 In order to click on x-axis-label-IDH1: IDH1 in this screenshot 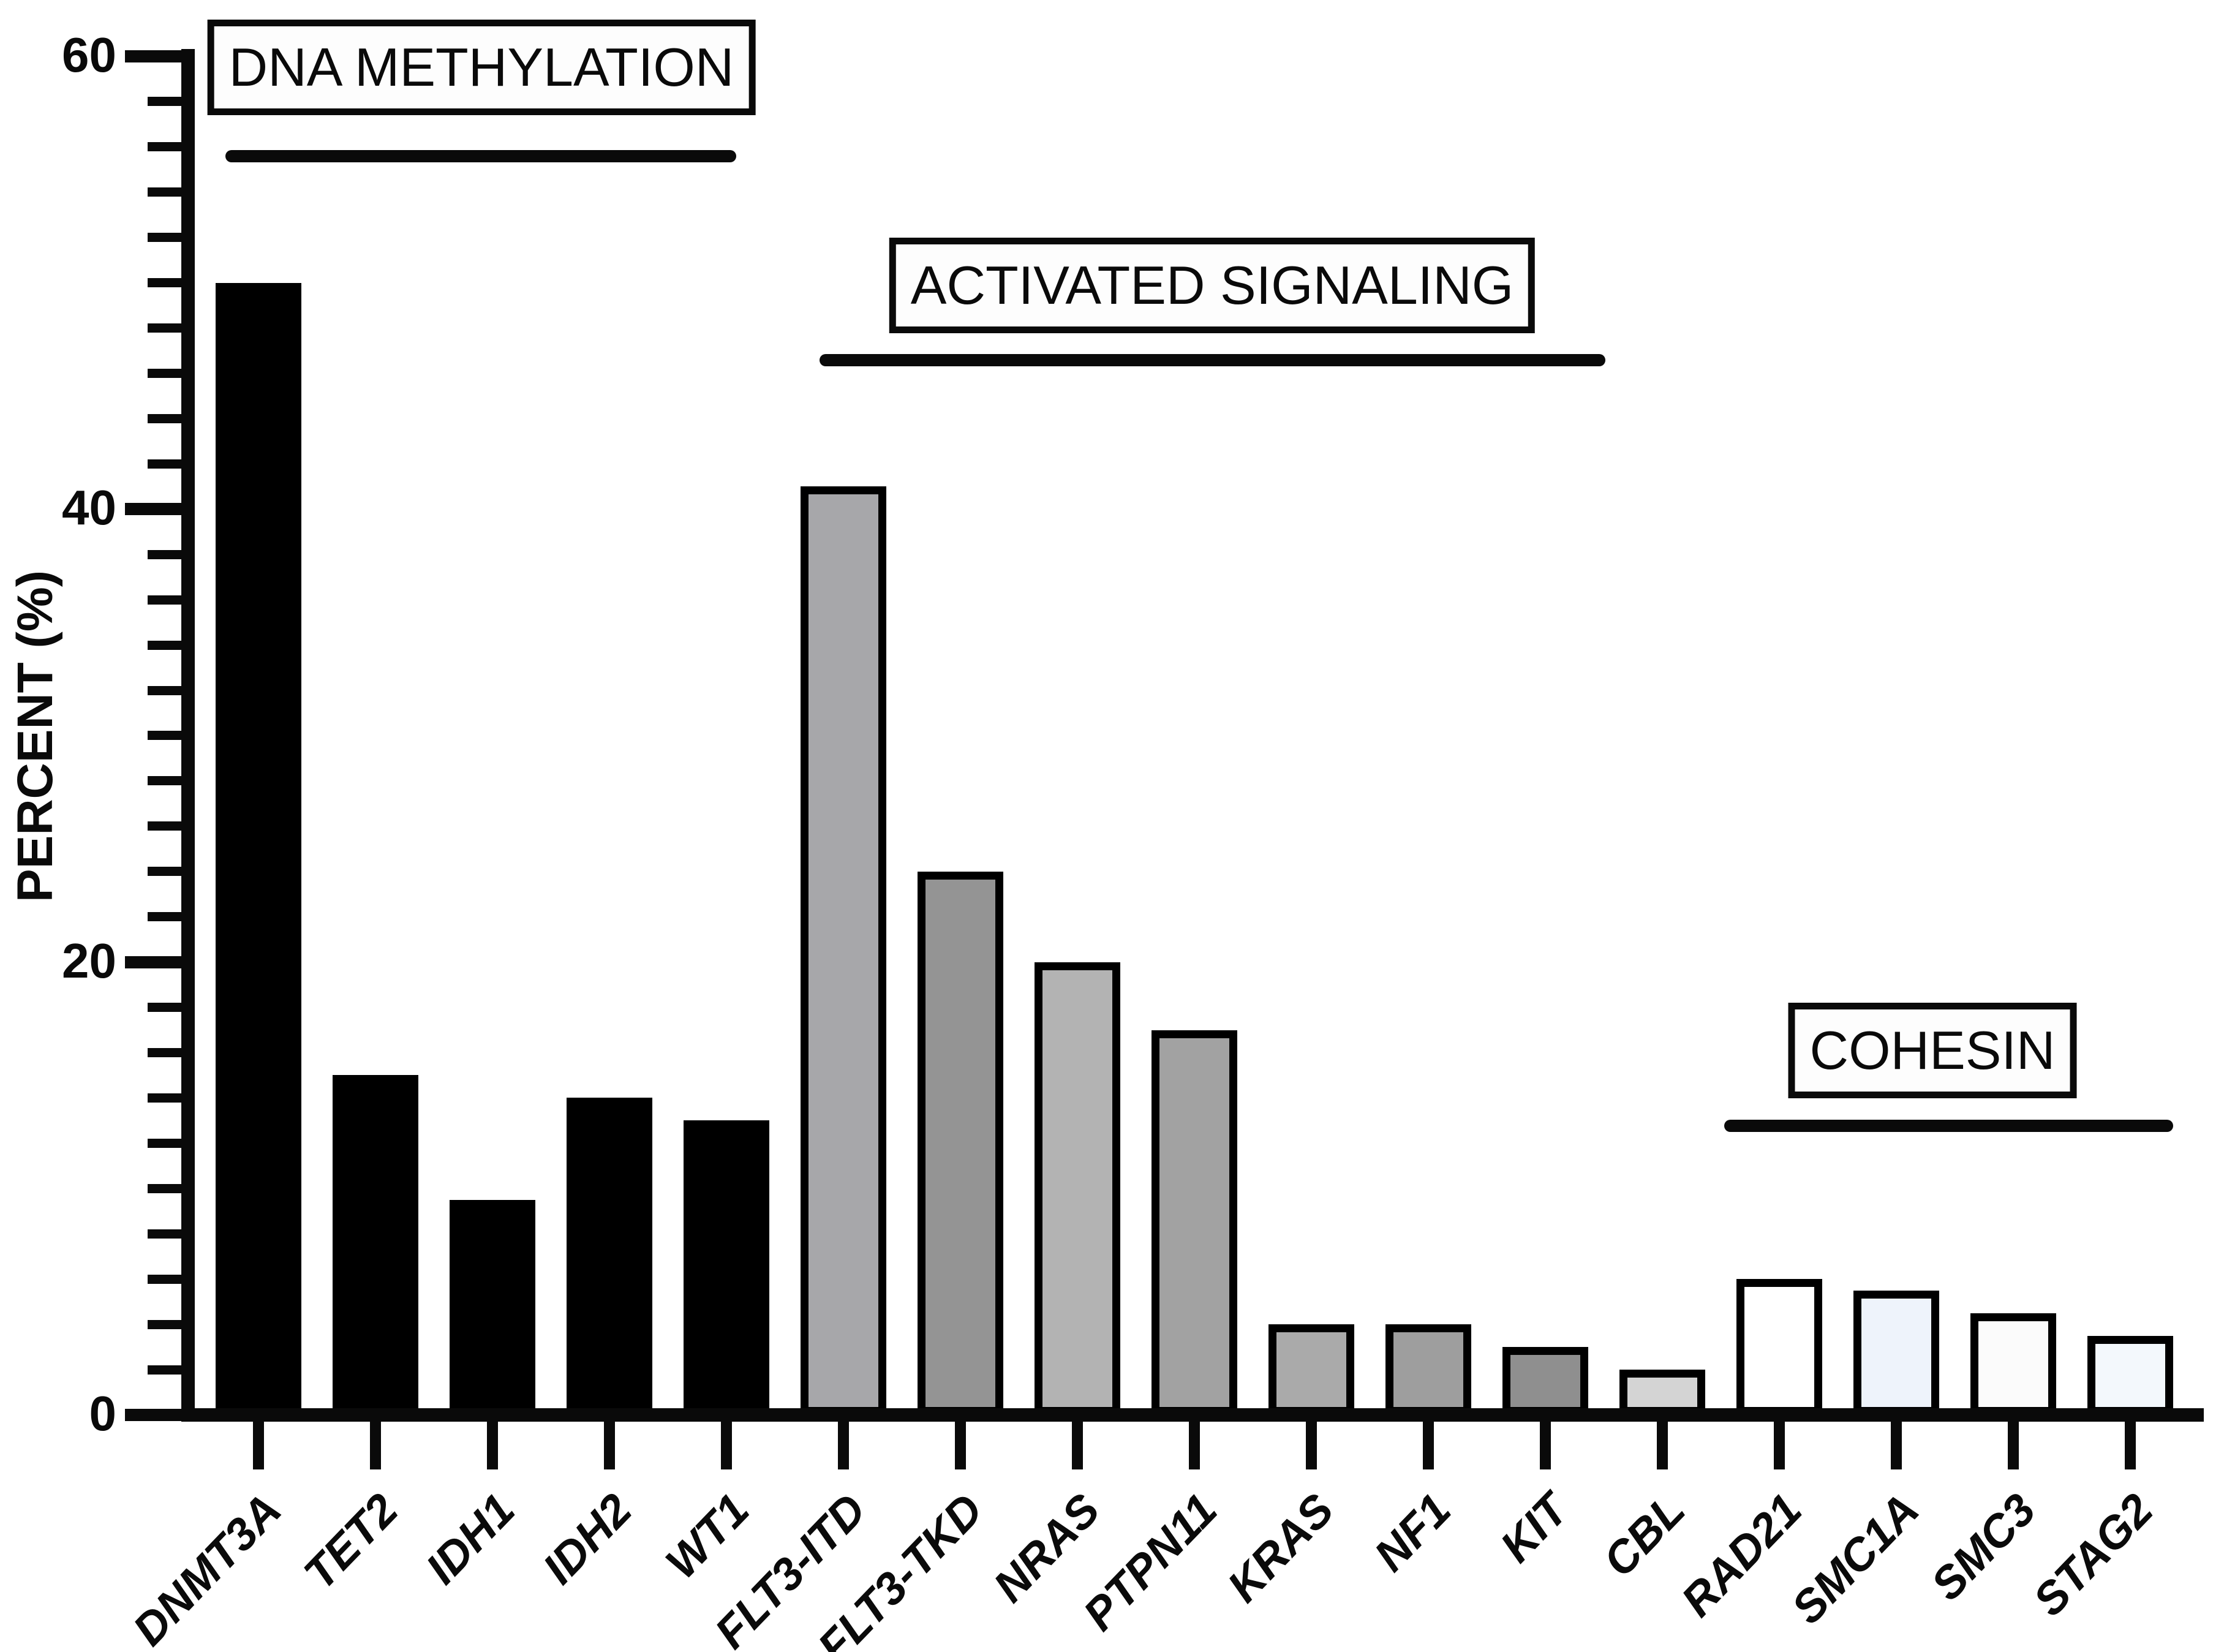, I will do `click(470, 1539)`.